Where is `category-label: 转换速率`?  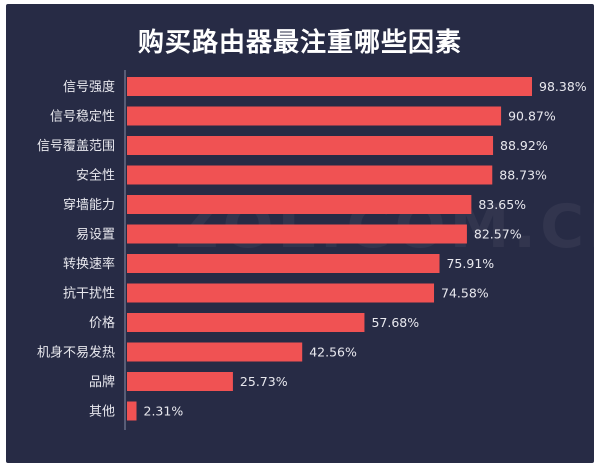
category-label: 转换速率 is located at coordinates (89, 264).